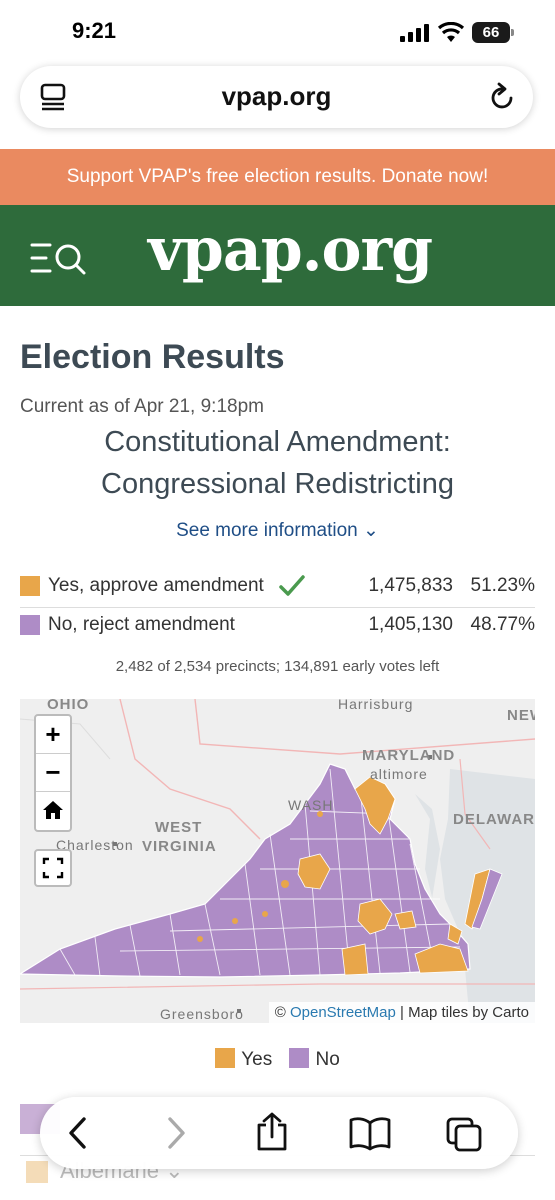 The height and width of the screenshot is (1200, 555). Describe the element at coordinates (410, 624) in the screenshot. I see `result-votes: 1,405,130` at that location.